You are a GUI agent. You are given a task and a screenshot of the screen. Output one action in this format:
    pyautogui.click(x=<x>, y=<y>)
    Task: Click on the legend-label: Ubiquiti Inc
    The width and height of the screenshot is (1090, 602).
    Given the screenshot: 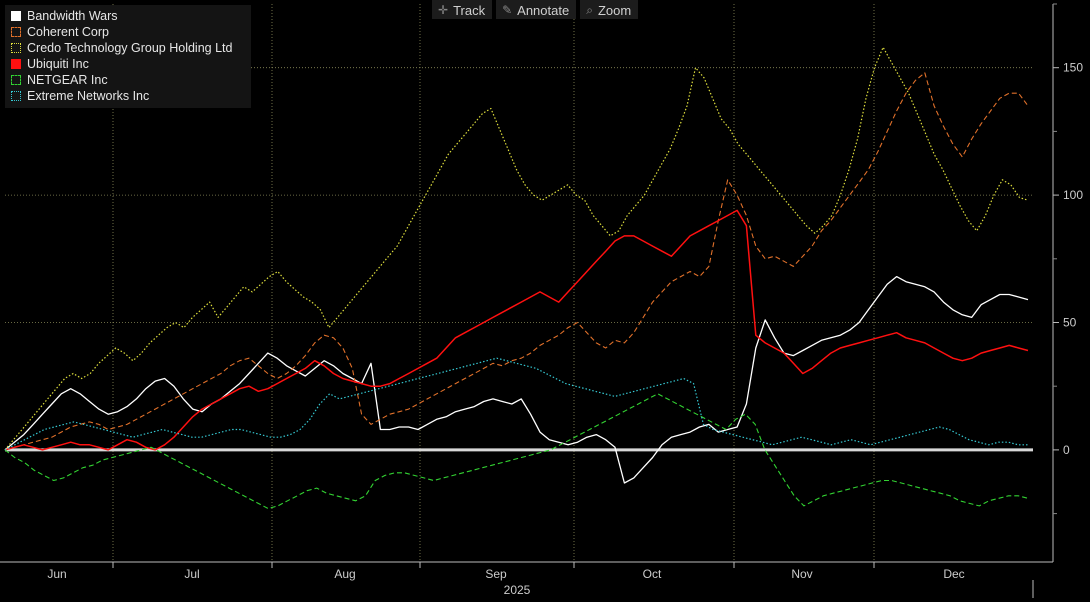 What is the action you would take?
    pyautogui.click(x=58, y=64)
    